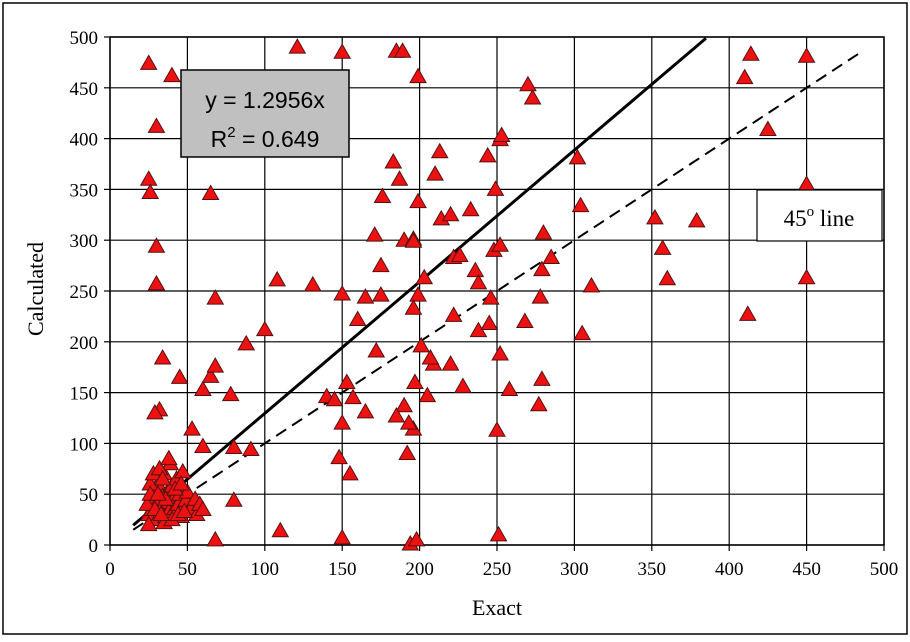 Image resolution: width=910 pixels, height=642 pixels. I want to click on y-tick-label: 500, so click(84, 38).